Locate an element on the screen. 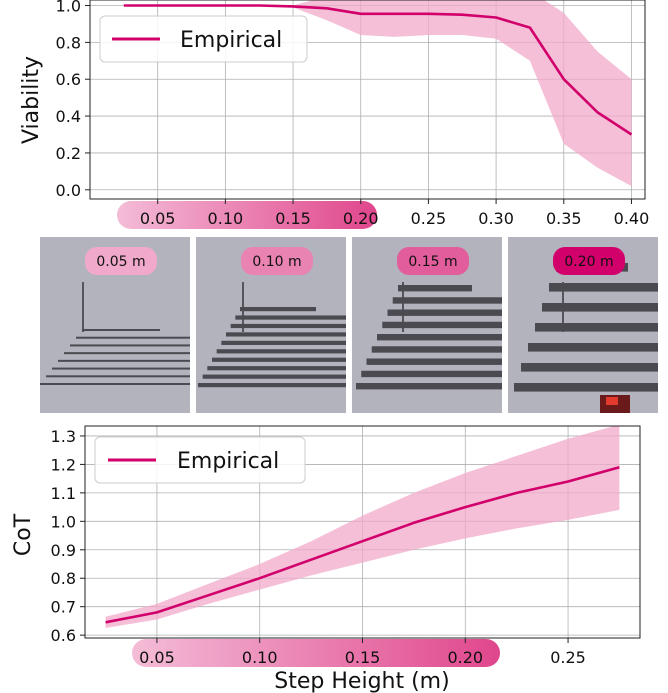 The height and width of the screenshot is (693, 668). cot-y-axis-label: CoT is located at coordinates (23, 534).